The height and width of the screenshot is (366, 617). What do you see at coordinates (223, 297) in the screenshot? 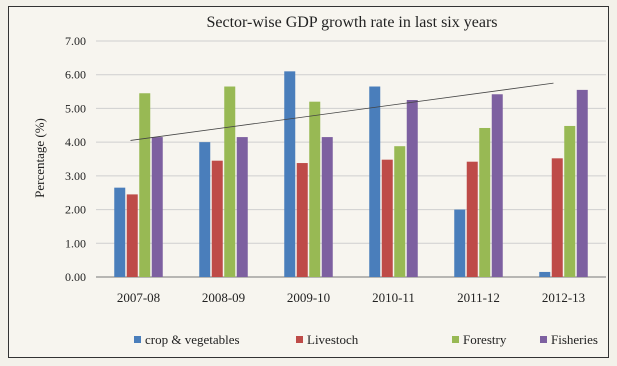
I see `x-tick-label: 2008-09` at bounding box center [223, 297].